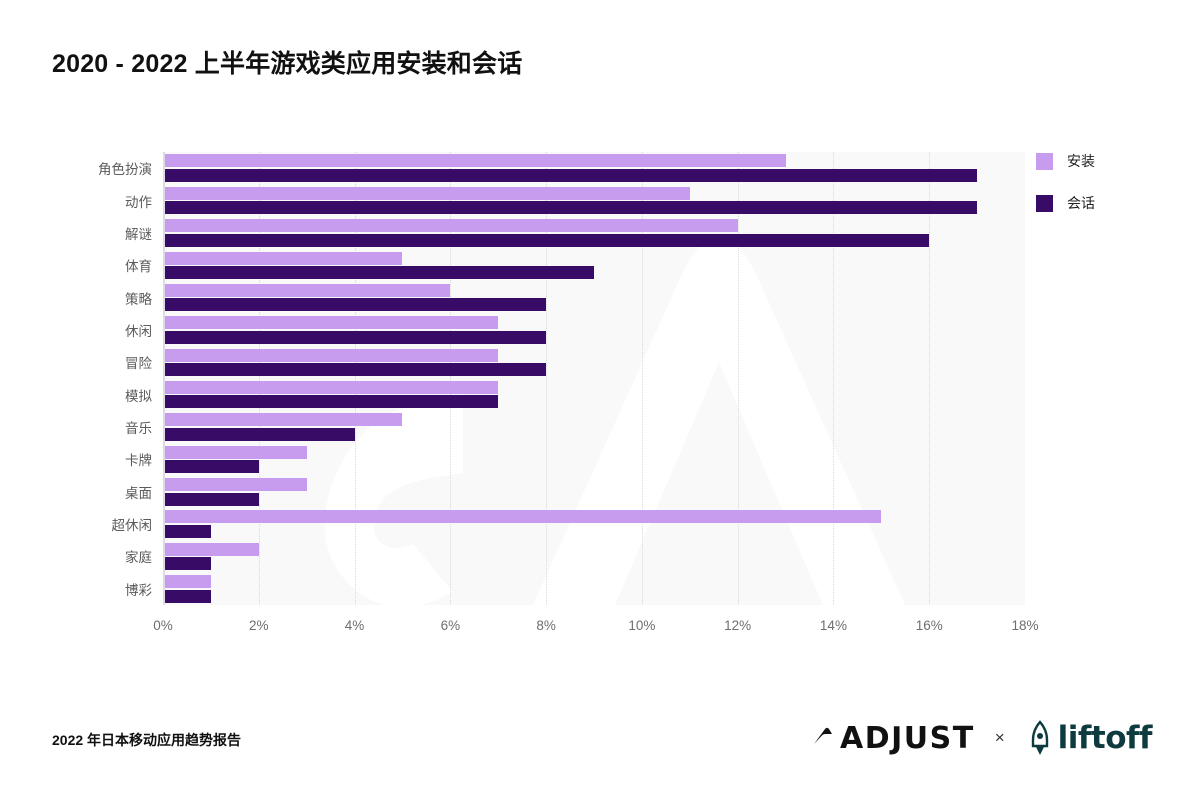 The height and width of the screenshot is (800, 1200). Describe the element at coordinates (354, 625) in the screenshot. I see `x-axis-tick-label: 4%` at that location.